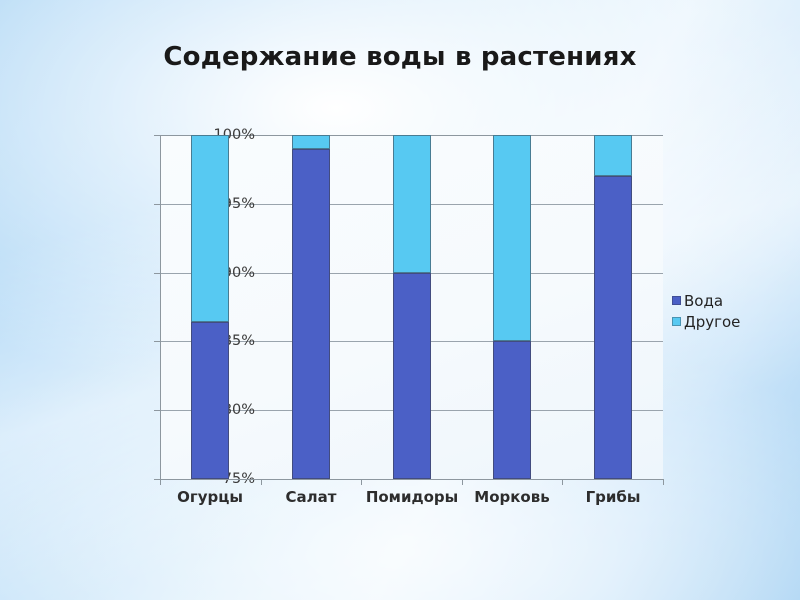 This screenshot has height=600, width=800. Describe the element at coordinates (238, 410) in the screenshot. I see `y-axis-label: 80%` at that location.